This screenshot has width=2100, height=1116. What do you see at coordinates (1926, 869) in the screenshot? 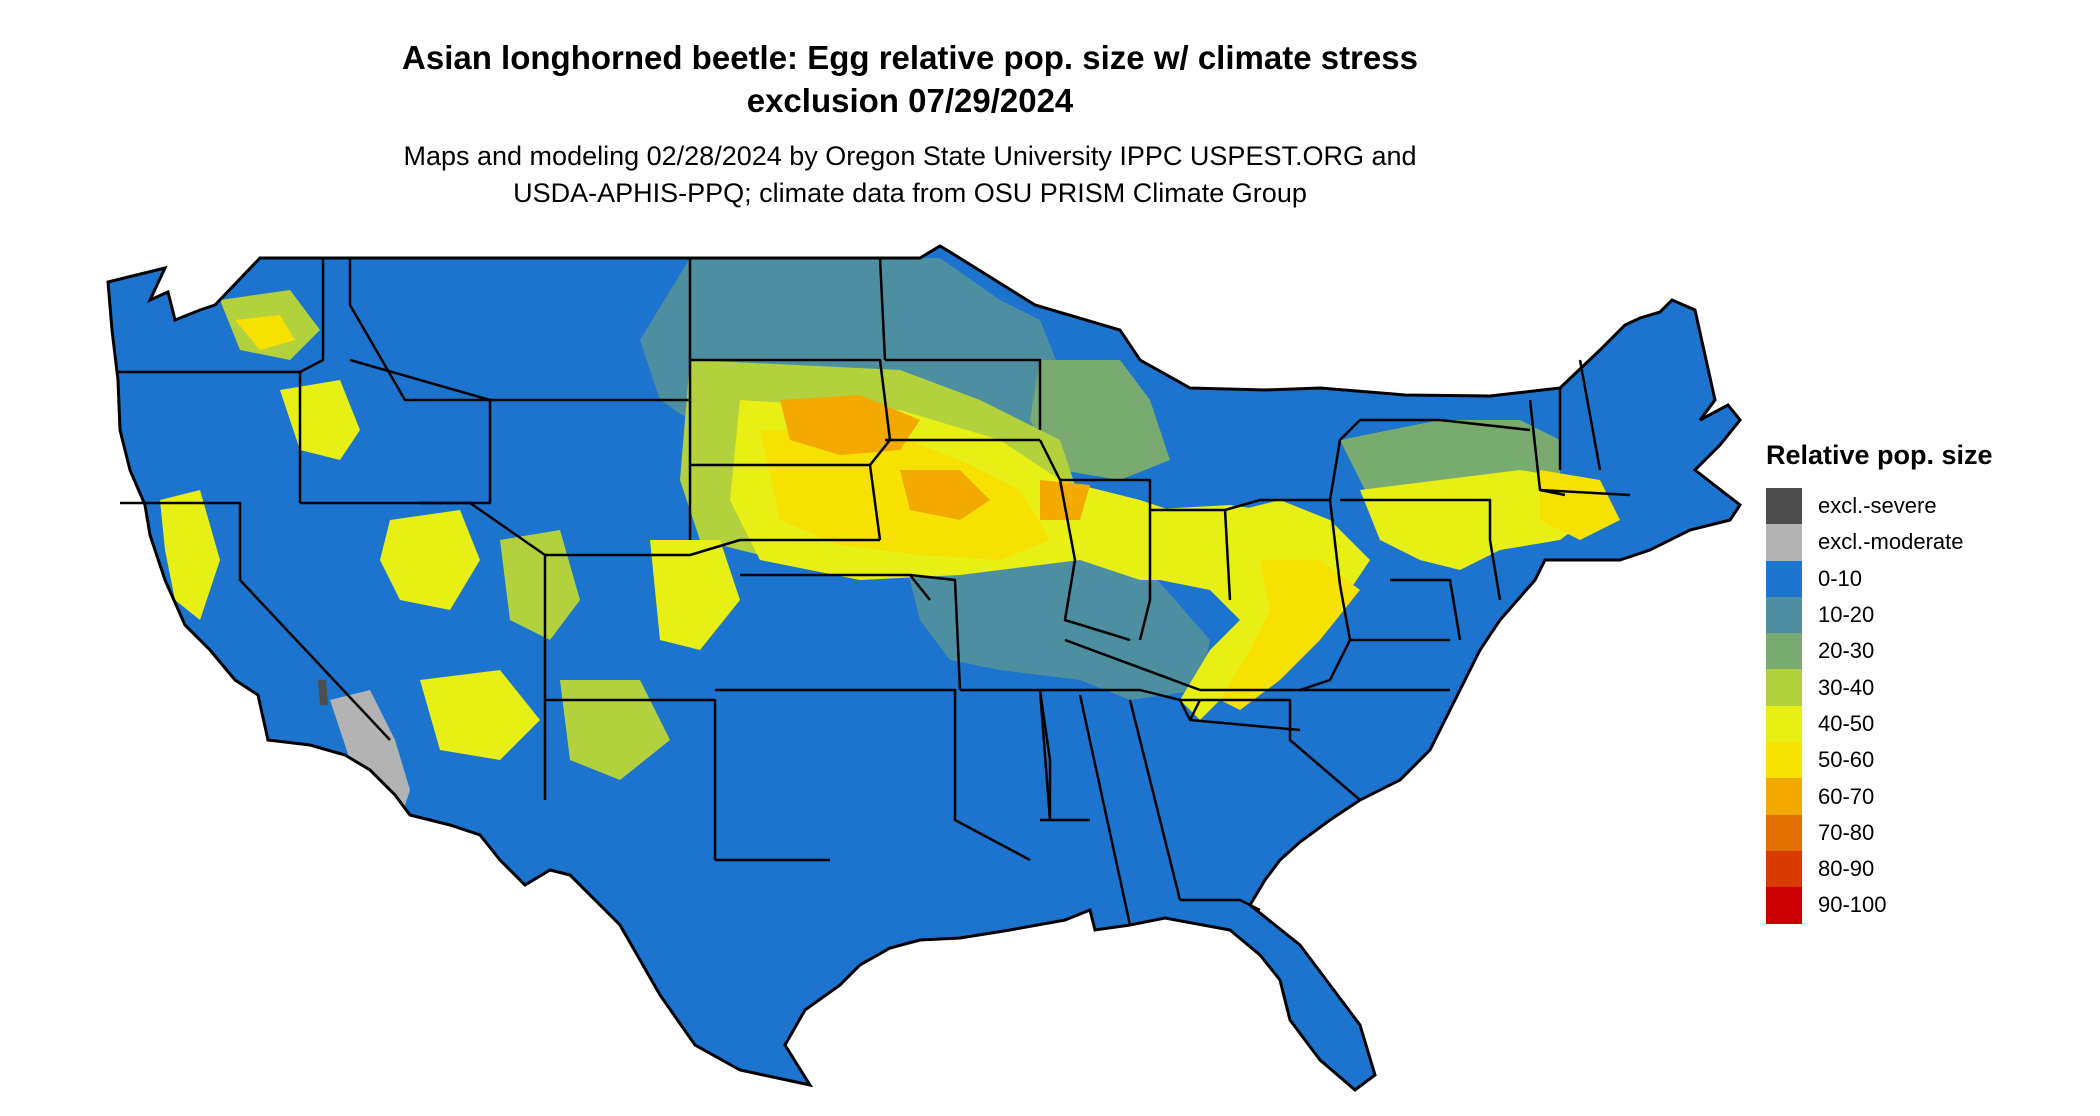
I see `legend-item: 80-90` at bounding box center [1926, 869].